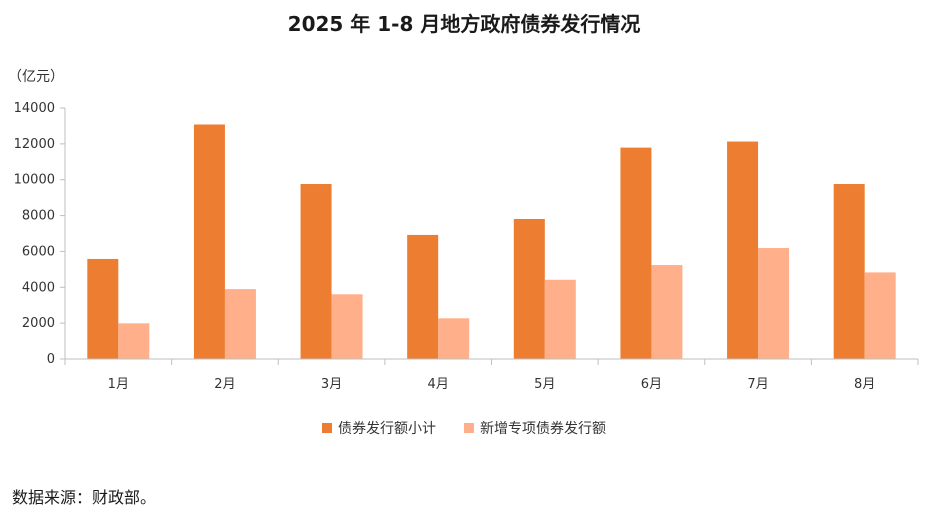  I want to click on x-tick-label: 4月, so click(438, 384).